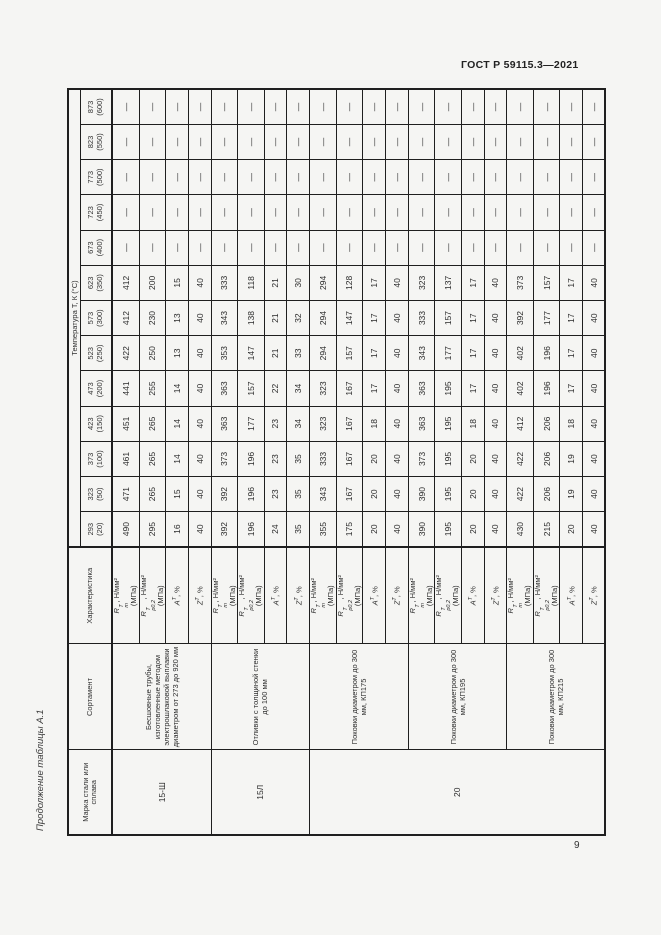  What do you see at coordinates (349, 459) in the screenshot?
I see `value-cell: 167` at bounding box center [349, 459].